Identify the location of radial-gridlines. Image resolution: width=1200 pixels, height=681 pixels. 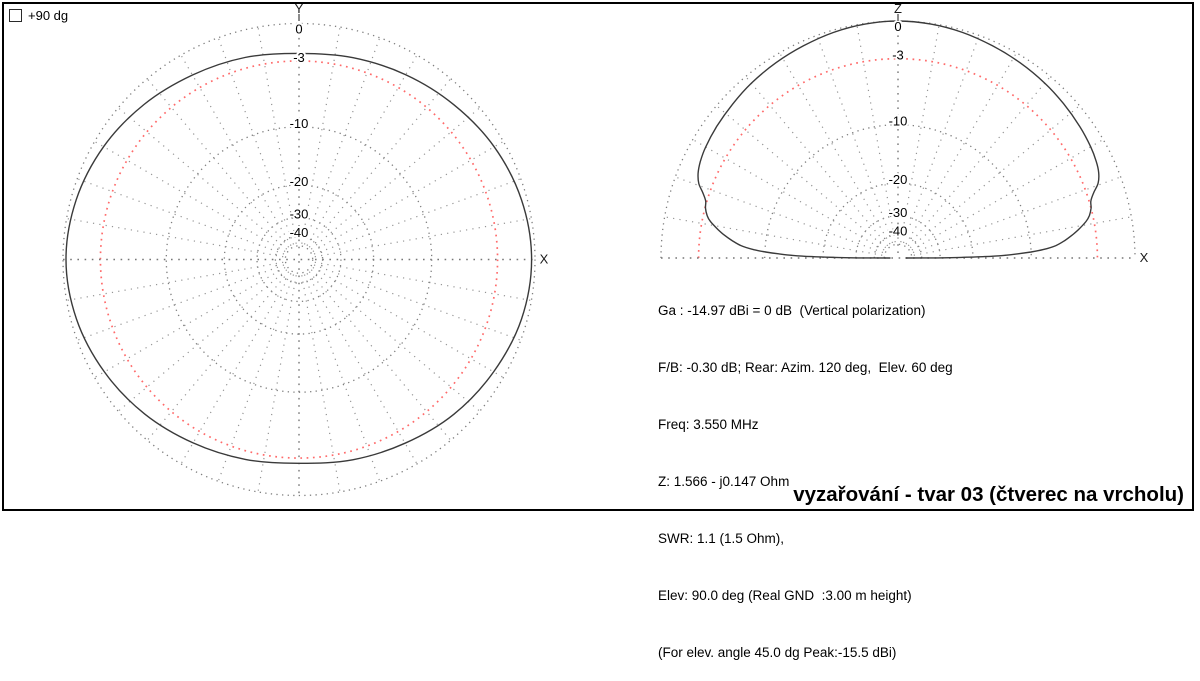
(898, 140).